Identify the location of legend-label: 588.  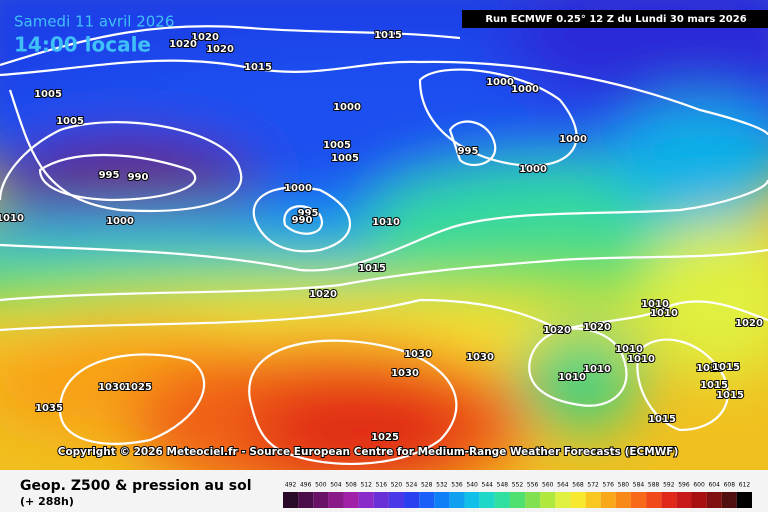
(654, 485).